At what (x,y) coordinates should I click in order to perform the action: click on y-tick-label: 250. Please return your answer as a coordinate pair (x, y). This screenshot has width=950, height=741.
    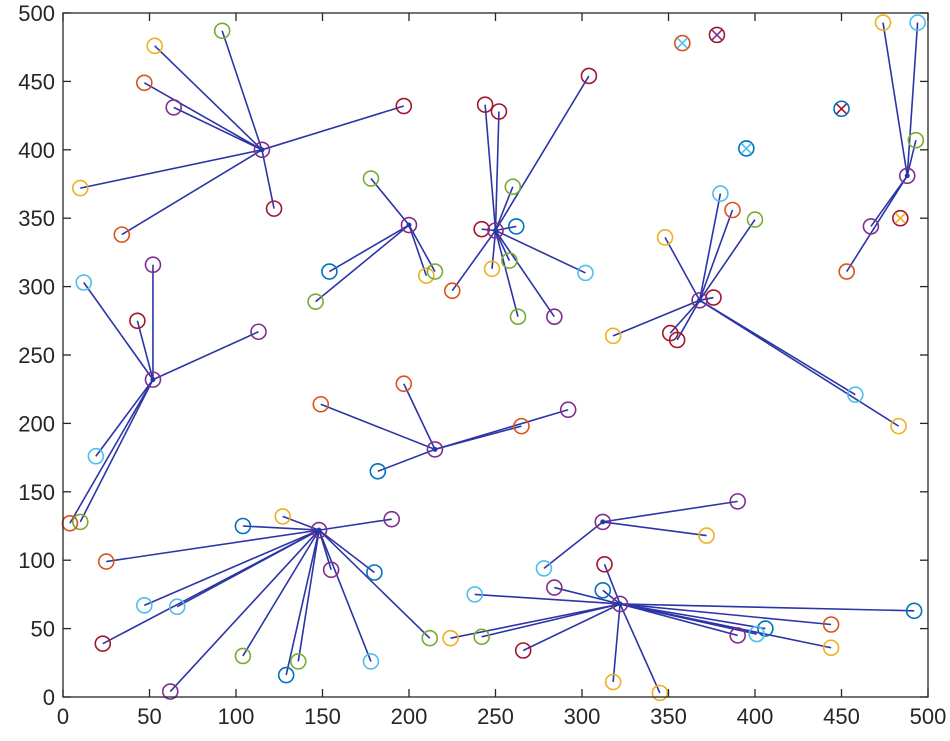
    Looking at the image, I should click on (36, 355).